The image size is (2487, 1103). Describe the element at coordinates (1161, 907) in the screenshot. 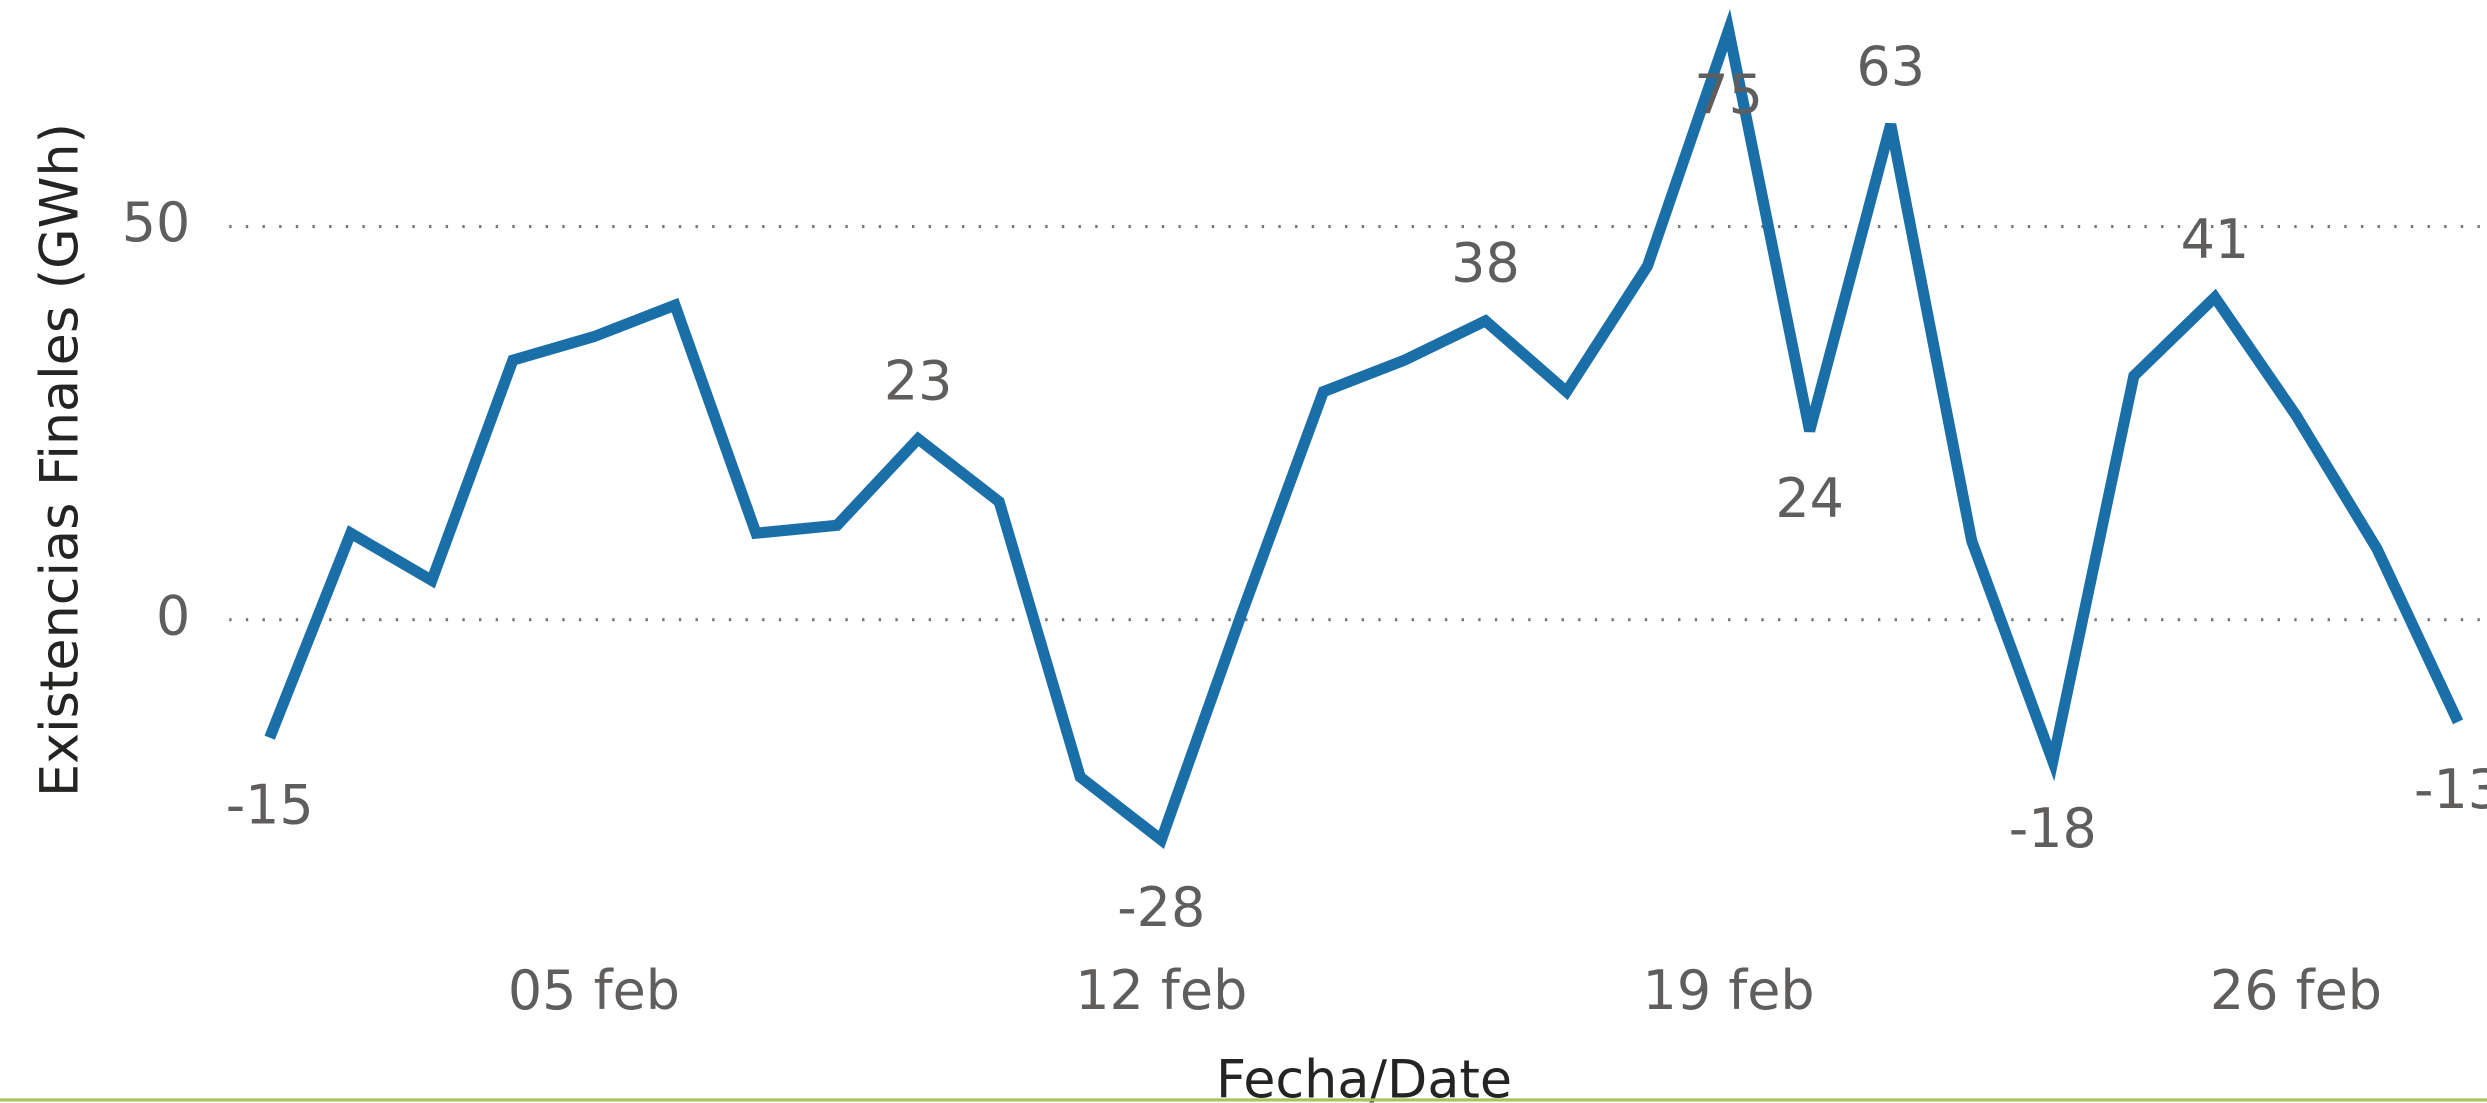

I see `data-label: -28` at that location.